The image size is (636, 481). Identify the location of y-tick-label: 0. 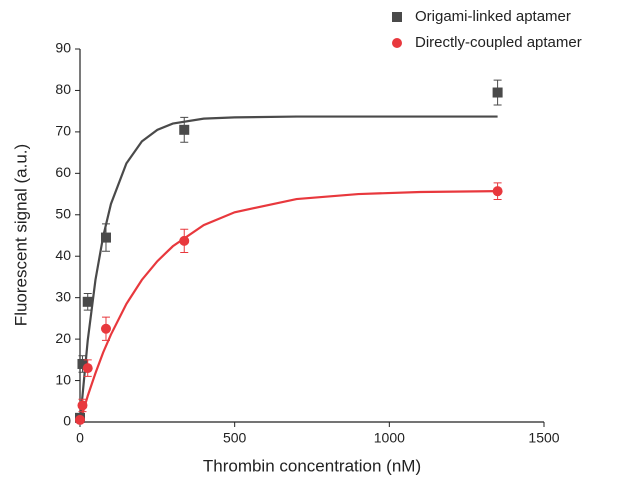
(67, 421).